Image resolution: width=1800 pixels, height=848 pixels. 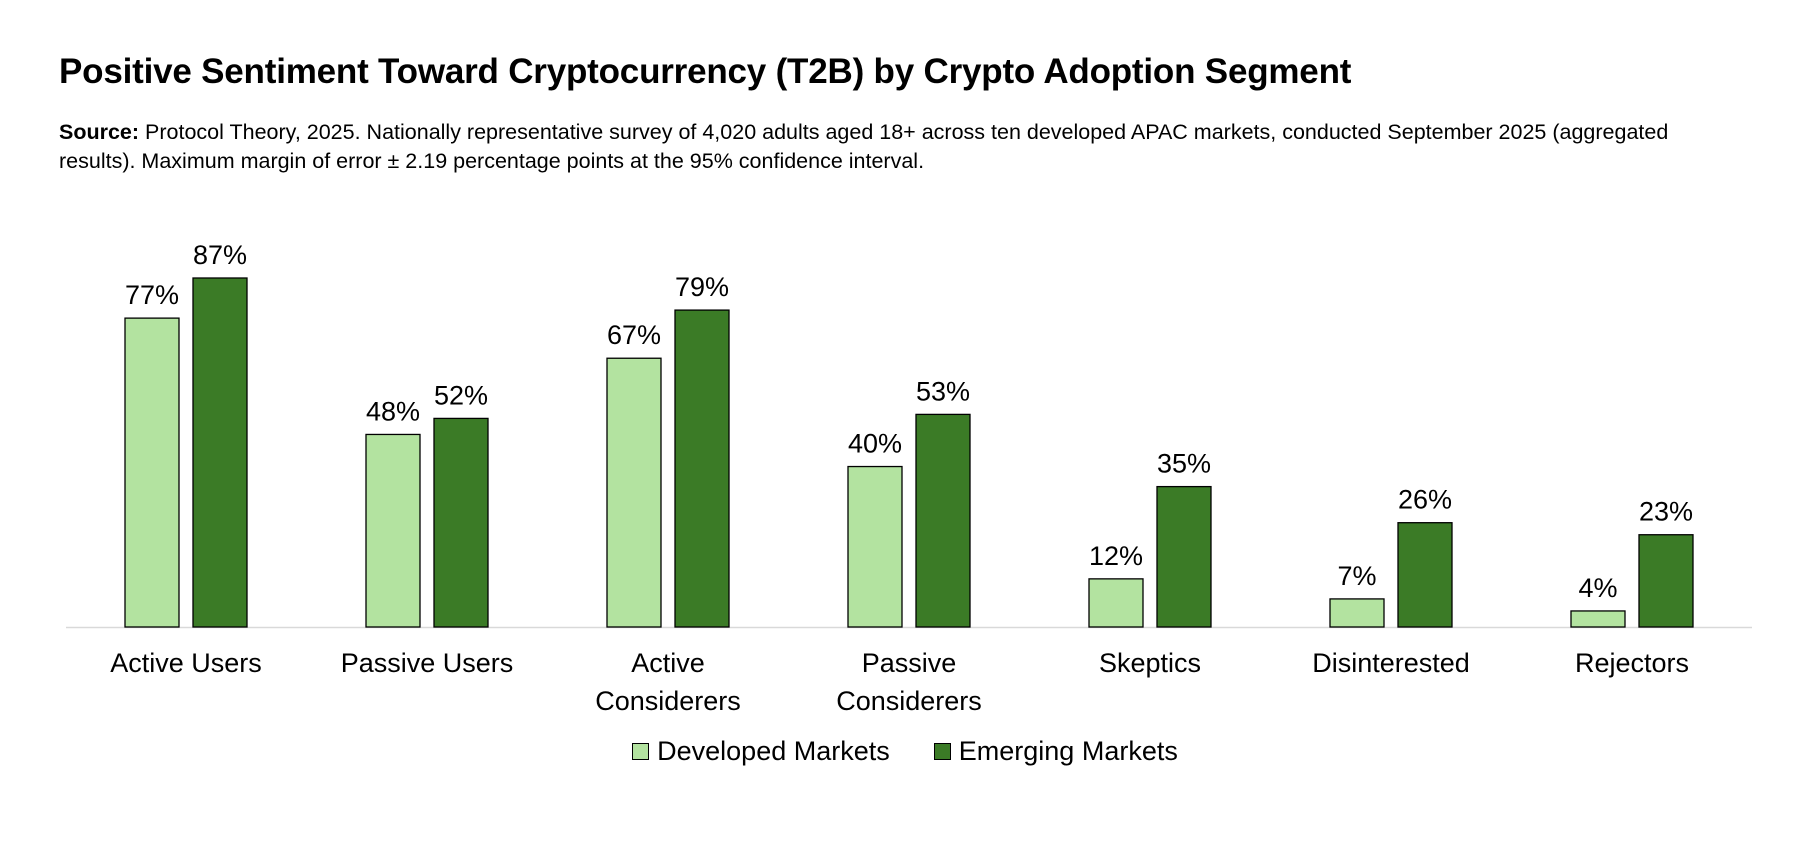 What do you see at coordinates (1184, 464) in the screenshot?
I see `data-label-emerging-4: 35%` at bounding box center [1184, 464].